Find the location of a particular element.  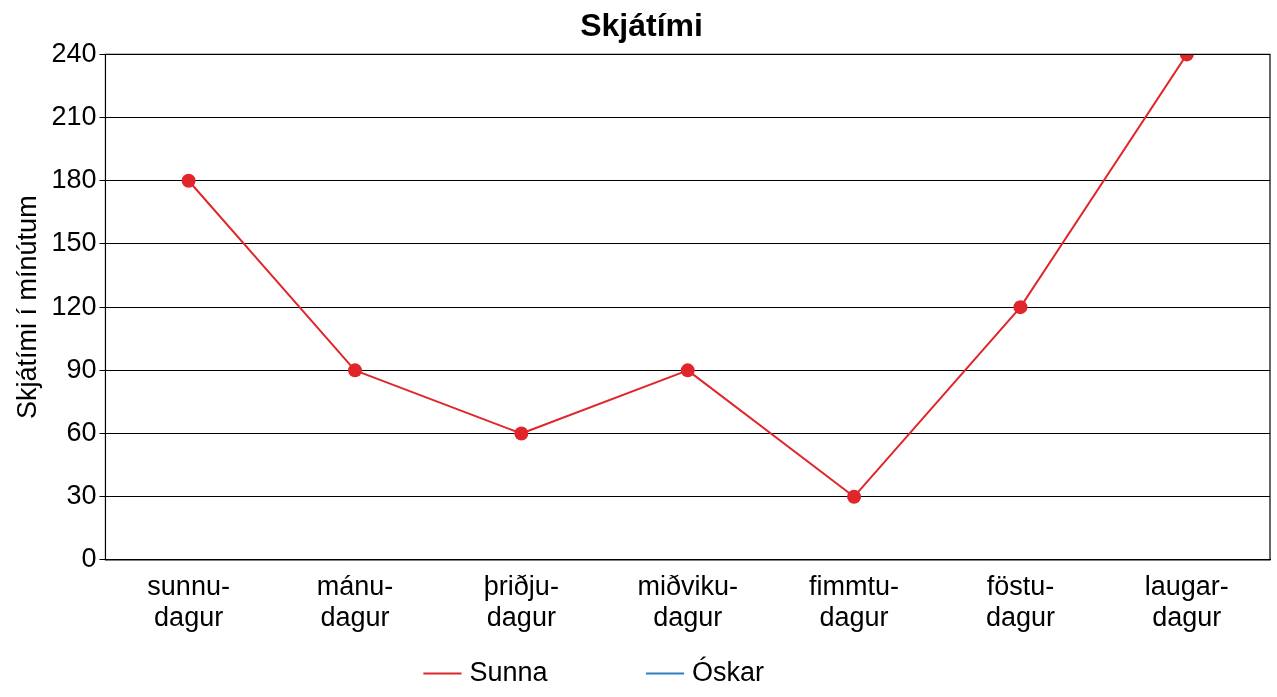

y-tick-label: 210 is located at coordinates (74, 116).